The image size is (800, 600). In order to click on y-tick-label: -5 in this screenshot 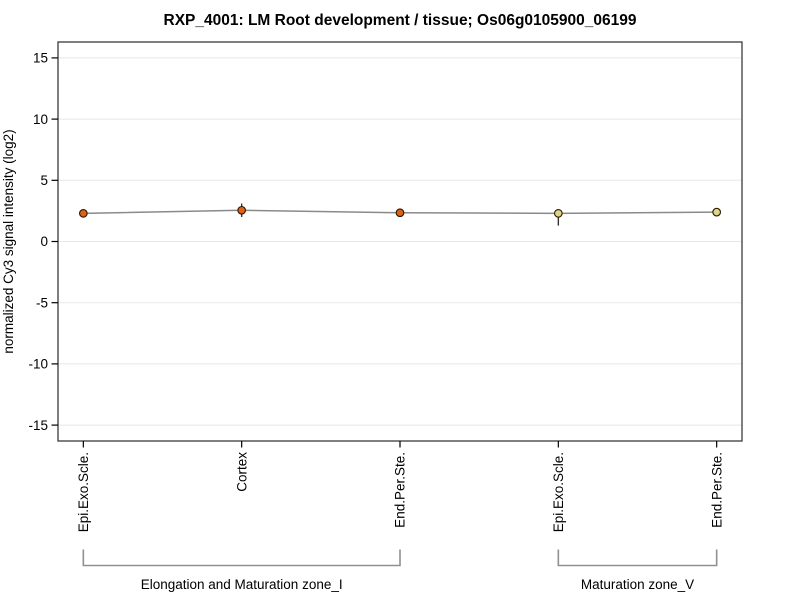, I will do `click(42, 302)`.